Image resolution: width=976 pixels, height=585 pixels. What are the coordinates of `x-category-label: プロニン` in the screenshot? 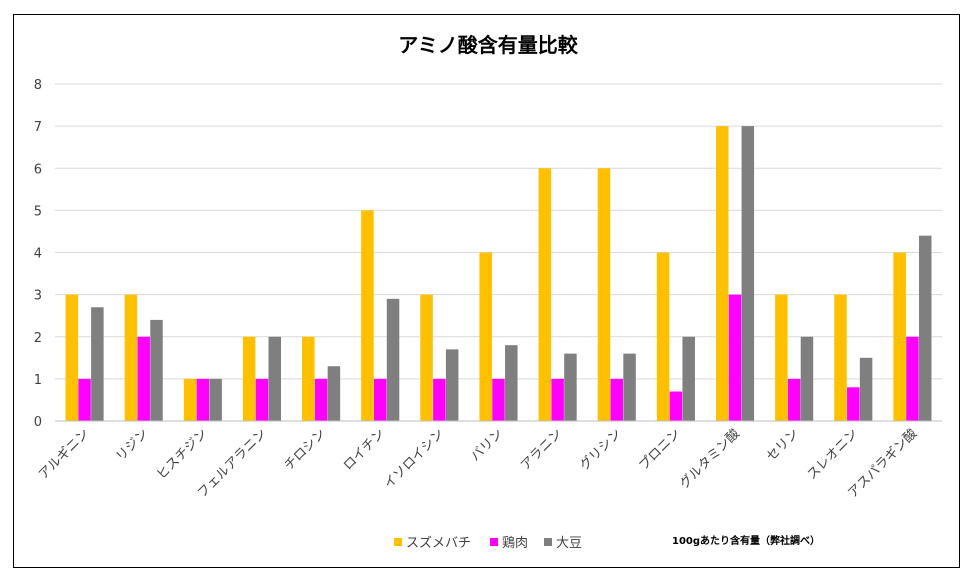 It's located at (659, 449).